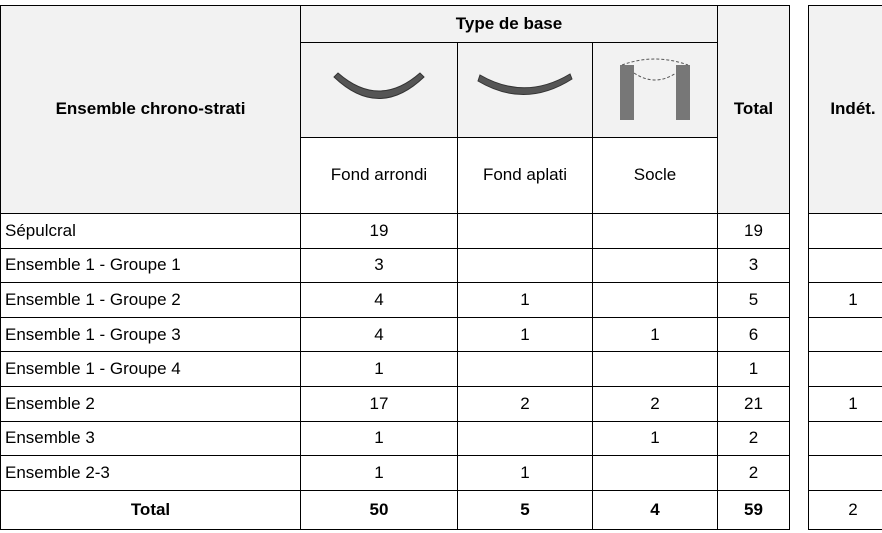 This screenshot has height=533, width=882. I want to click on row-label: Ensemble 1 - Groupe 4, so click(150, 369).